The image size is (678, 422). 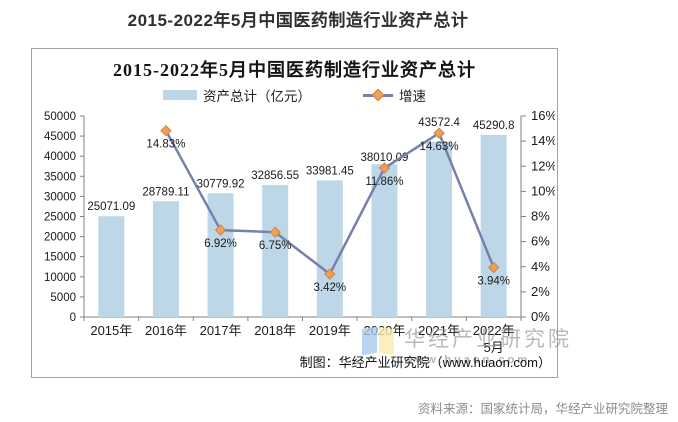 I want to click on x-axis-label: 2016年, so click(x=166, y=330).